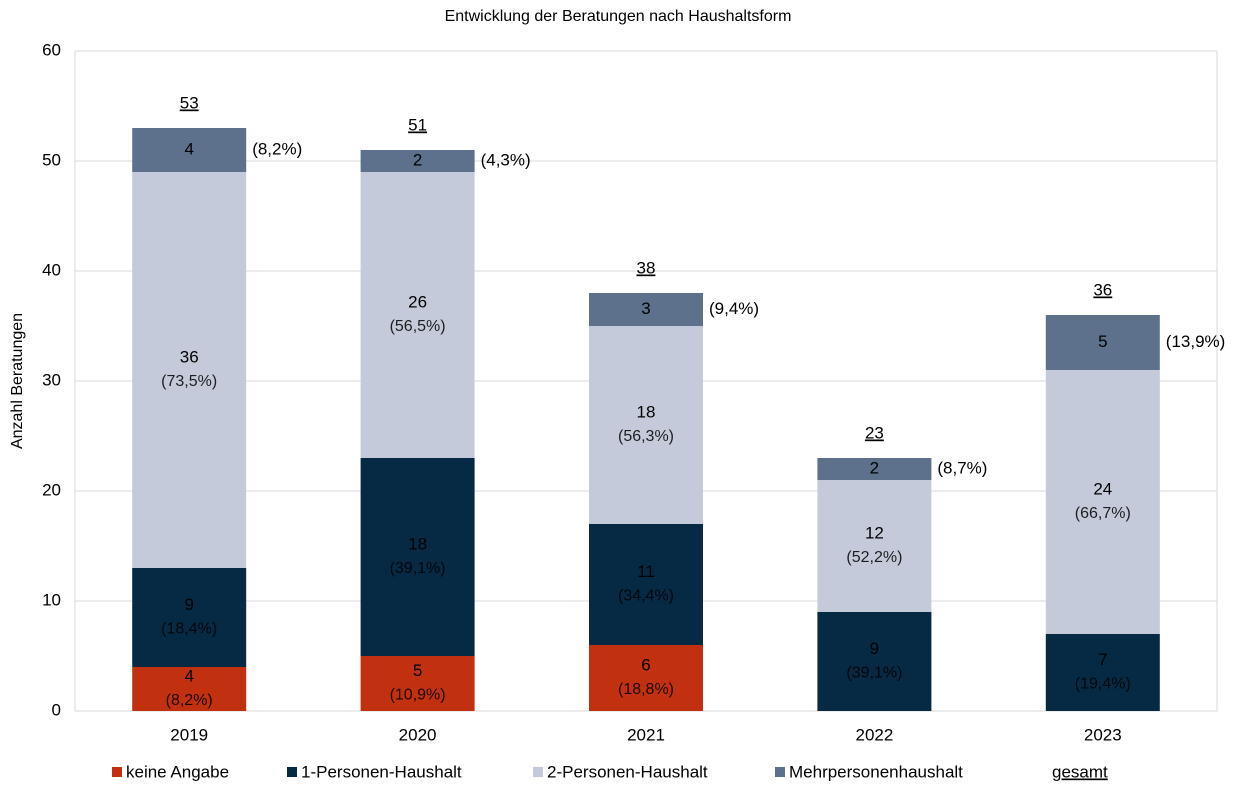  I want to click on y-tick-label: 40, so click(51, 269).